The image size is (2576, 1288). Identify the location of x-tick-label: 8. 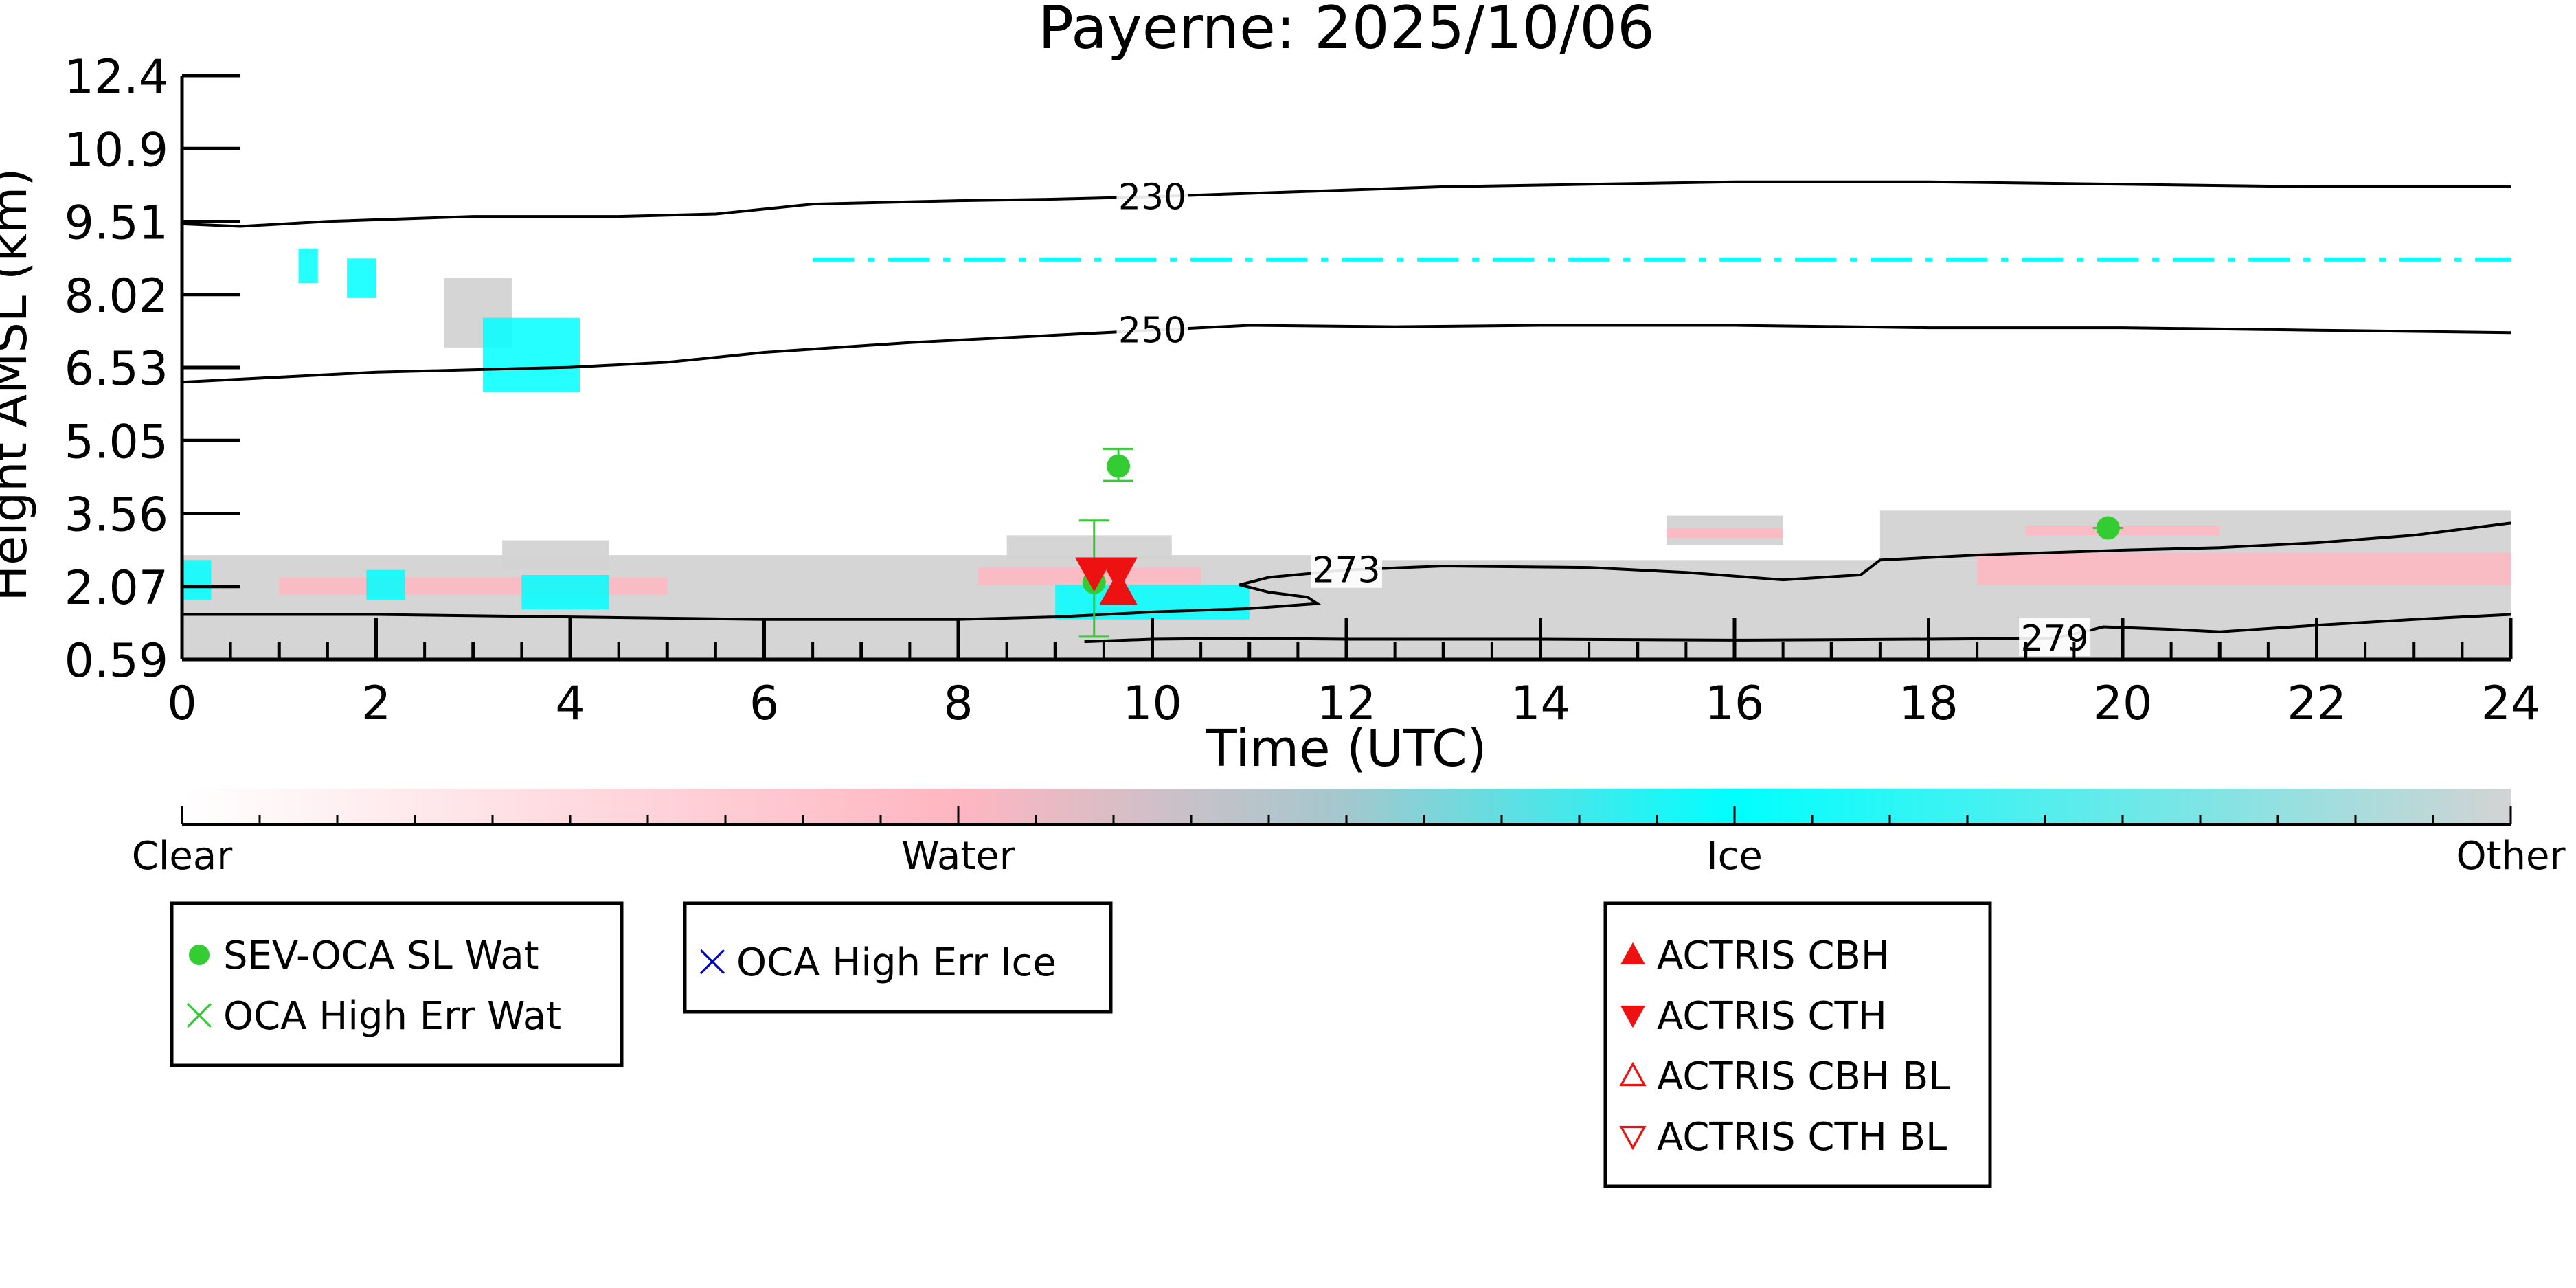
(958, 704).